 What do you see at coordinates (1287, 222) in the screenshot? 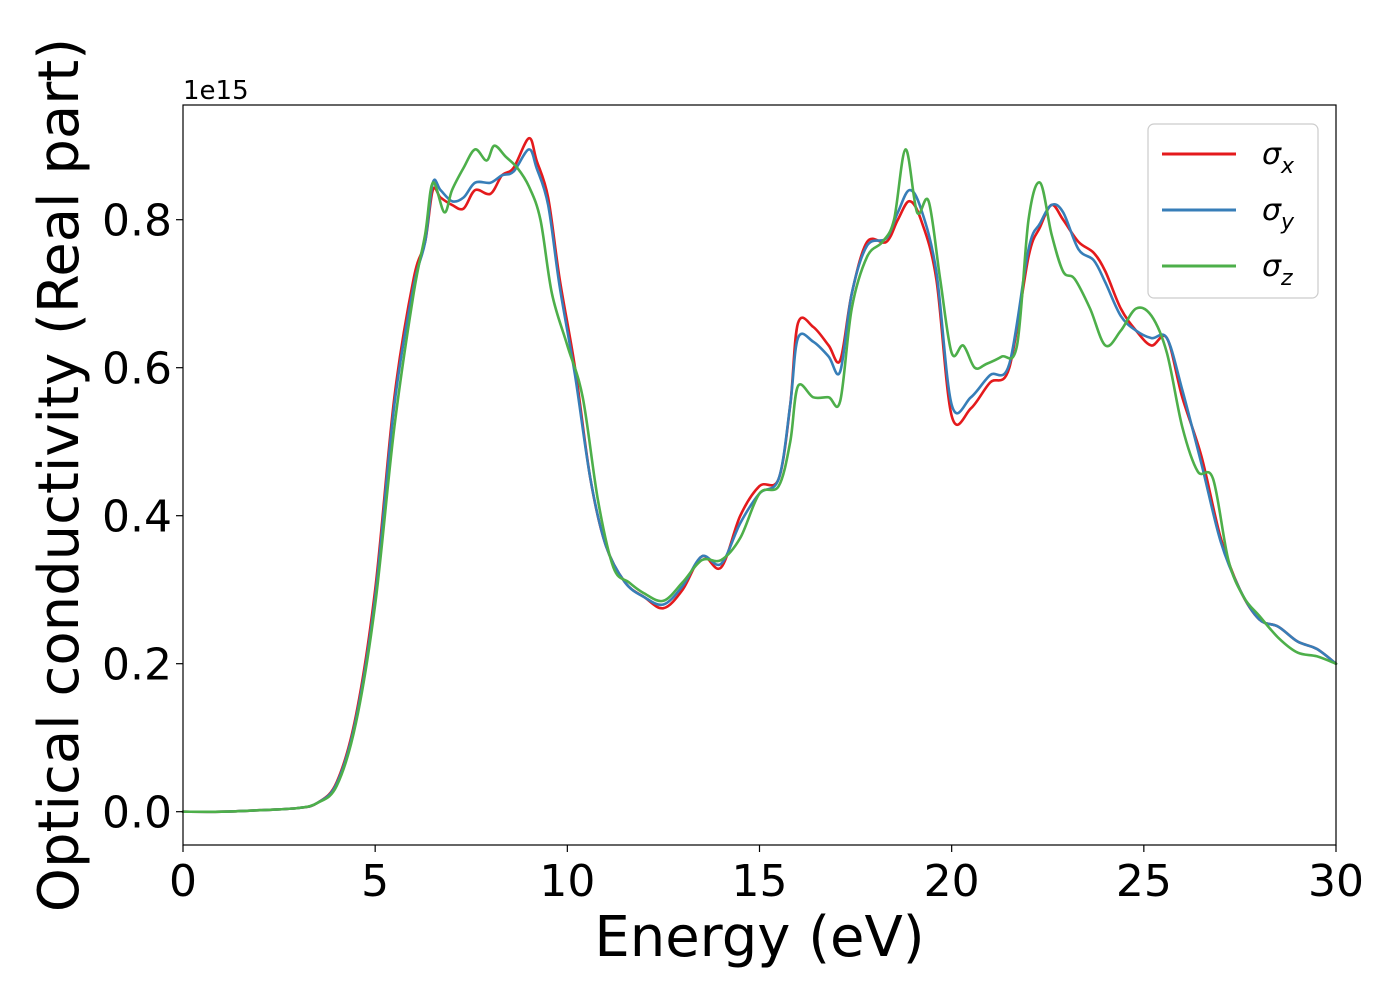
I see `legend-label-subscript: y` at bounding box center [1287, 222].